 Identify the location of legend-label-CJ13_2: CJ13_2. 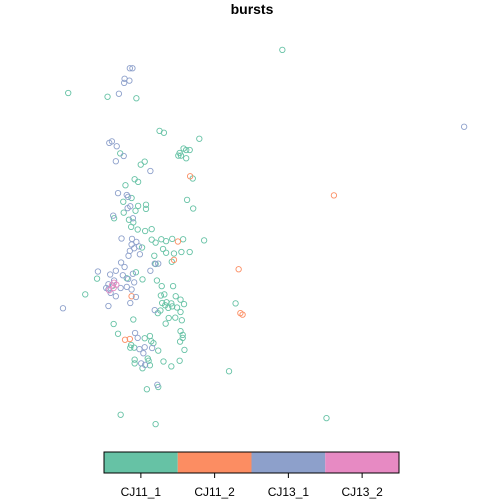
(362, 492).